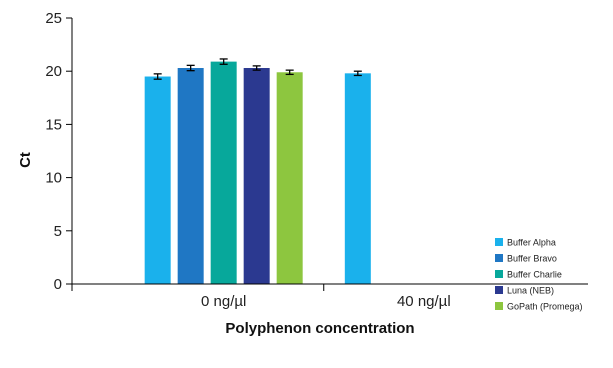 The width and height of the screenshot is (613, 368). What do you see at coordinates (257, 69) in the screenshot?
I see `error-bars` at bounding box center [257, 69].